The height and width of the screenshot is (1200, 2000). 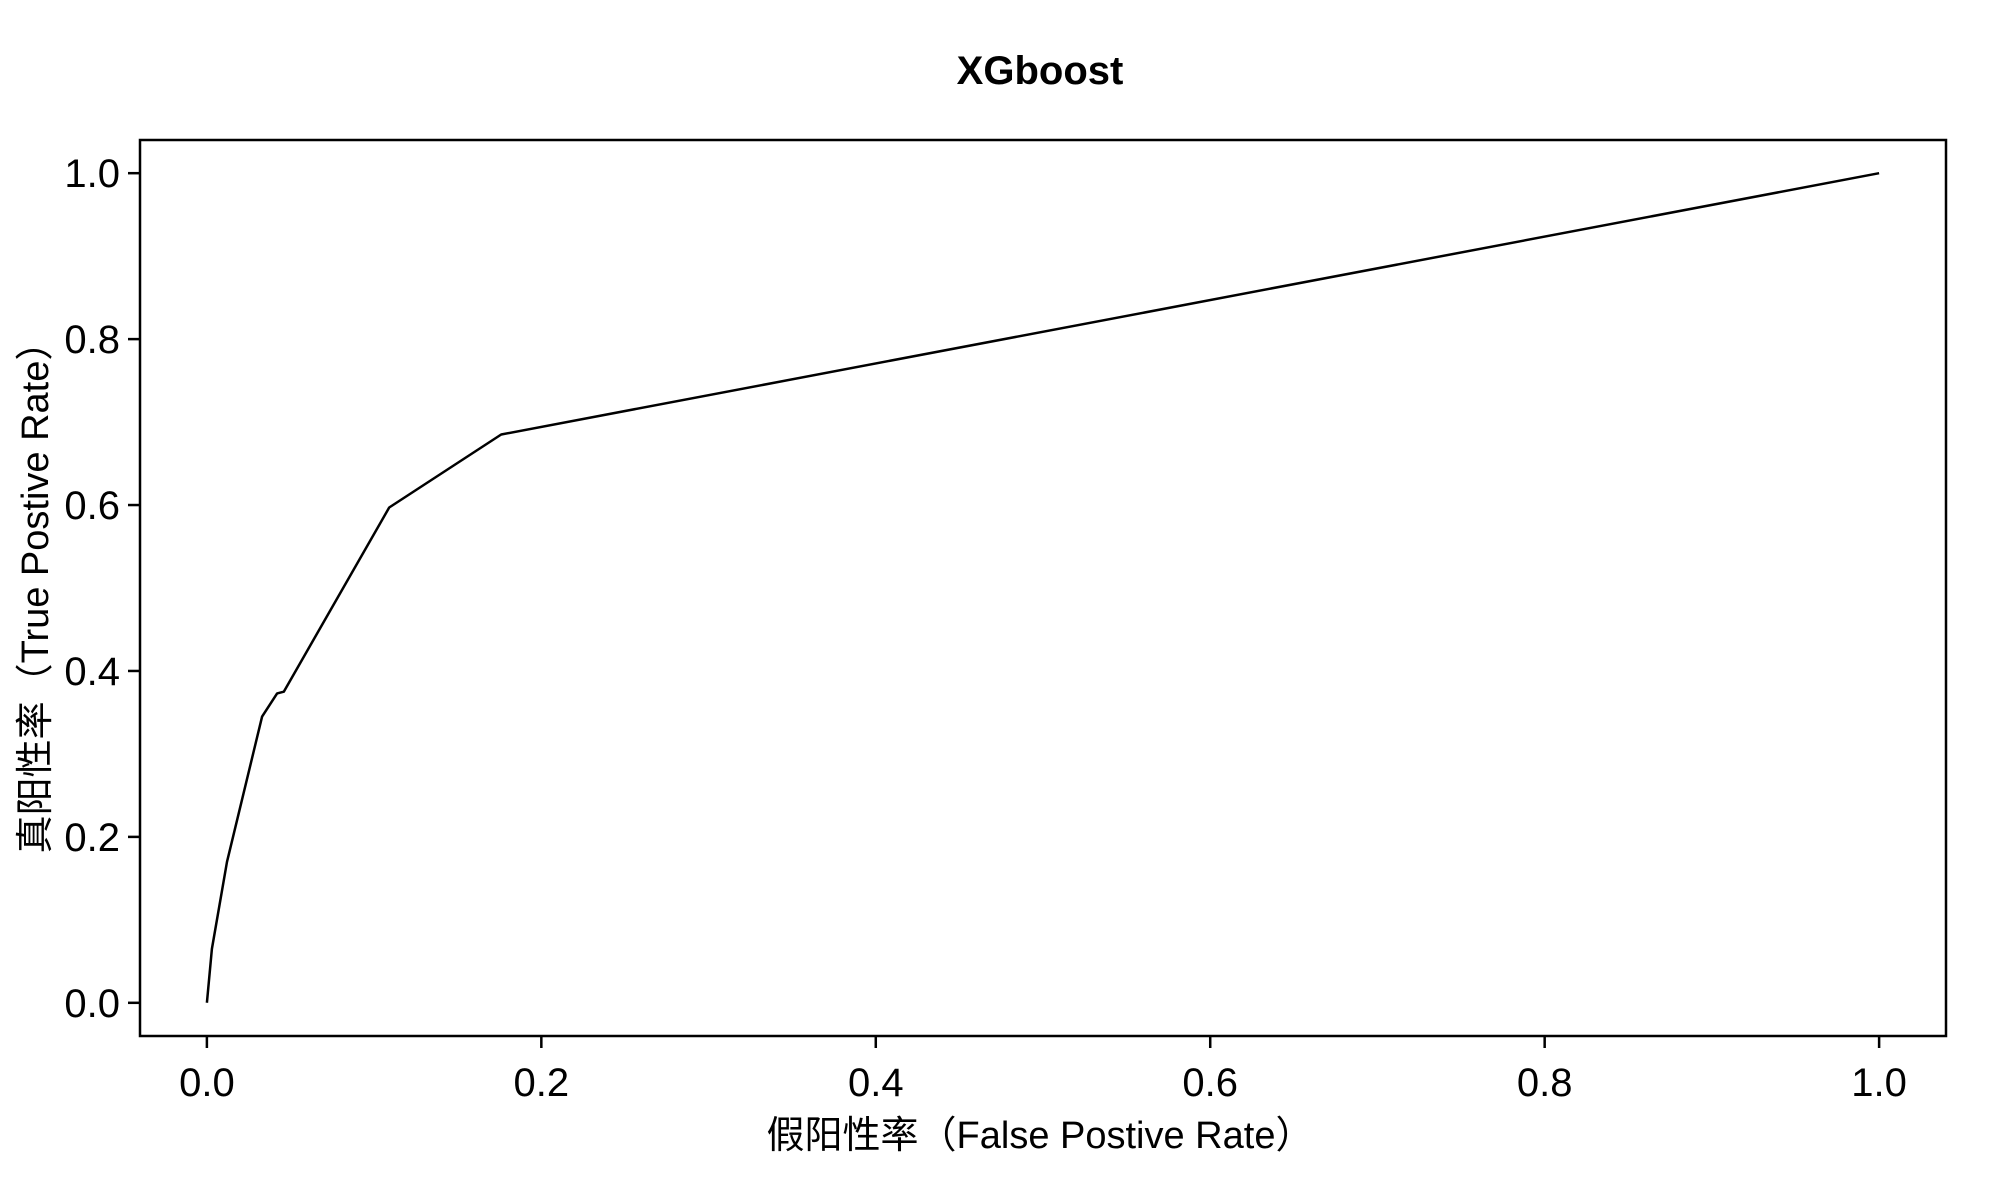 I want to click on y-tick-label: 0.4, so click(x=92, y=672).